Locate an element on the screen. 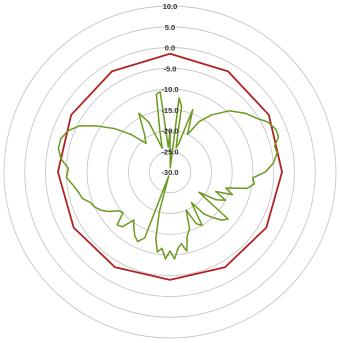 The image size is (340, 343). radial-tick-labels: 10.0 5.0 0.0 -5.0 -10.0 -15.0 -20.0 -25.0 -30.0 is located at coordinates (169, 89).